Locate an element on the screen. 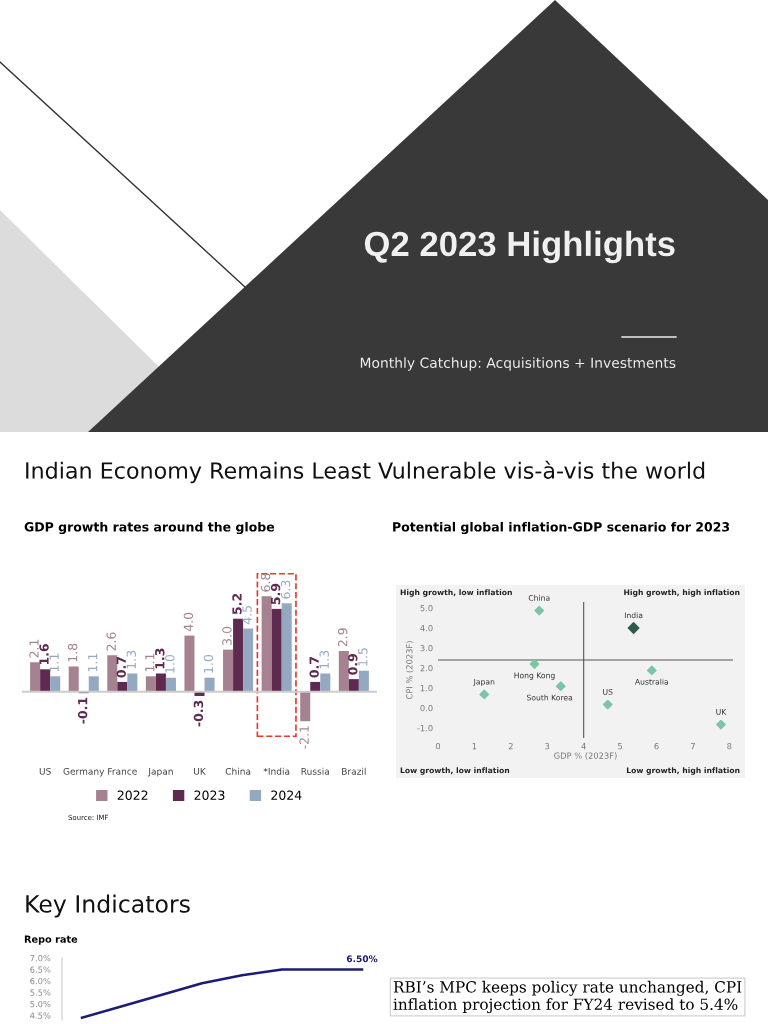 The height and width of the screenshot is (1024, 768). legend-label: 2023 is located at coordinates (209, 795).